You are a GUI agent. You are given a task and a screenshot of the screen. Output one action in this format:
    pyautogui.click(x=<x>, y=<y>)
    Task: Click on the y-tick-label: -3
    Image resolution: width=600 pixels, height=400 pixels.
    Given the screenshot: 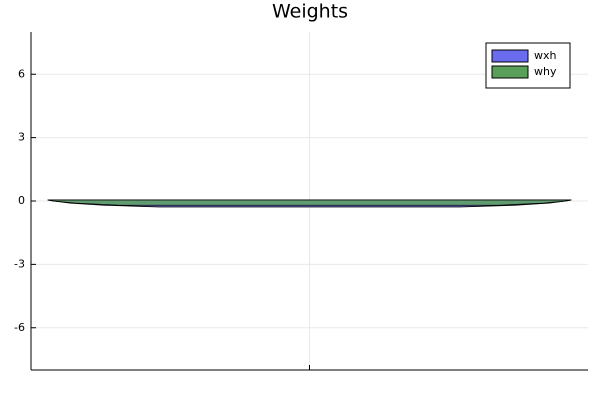 What is the action you would take?
    pyautogui.click(x=19, y=263)
    